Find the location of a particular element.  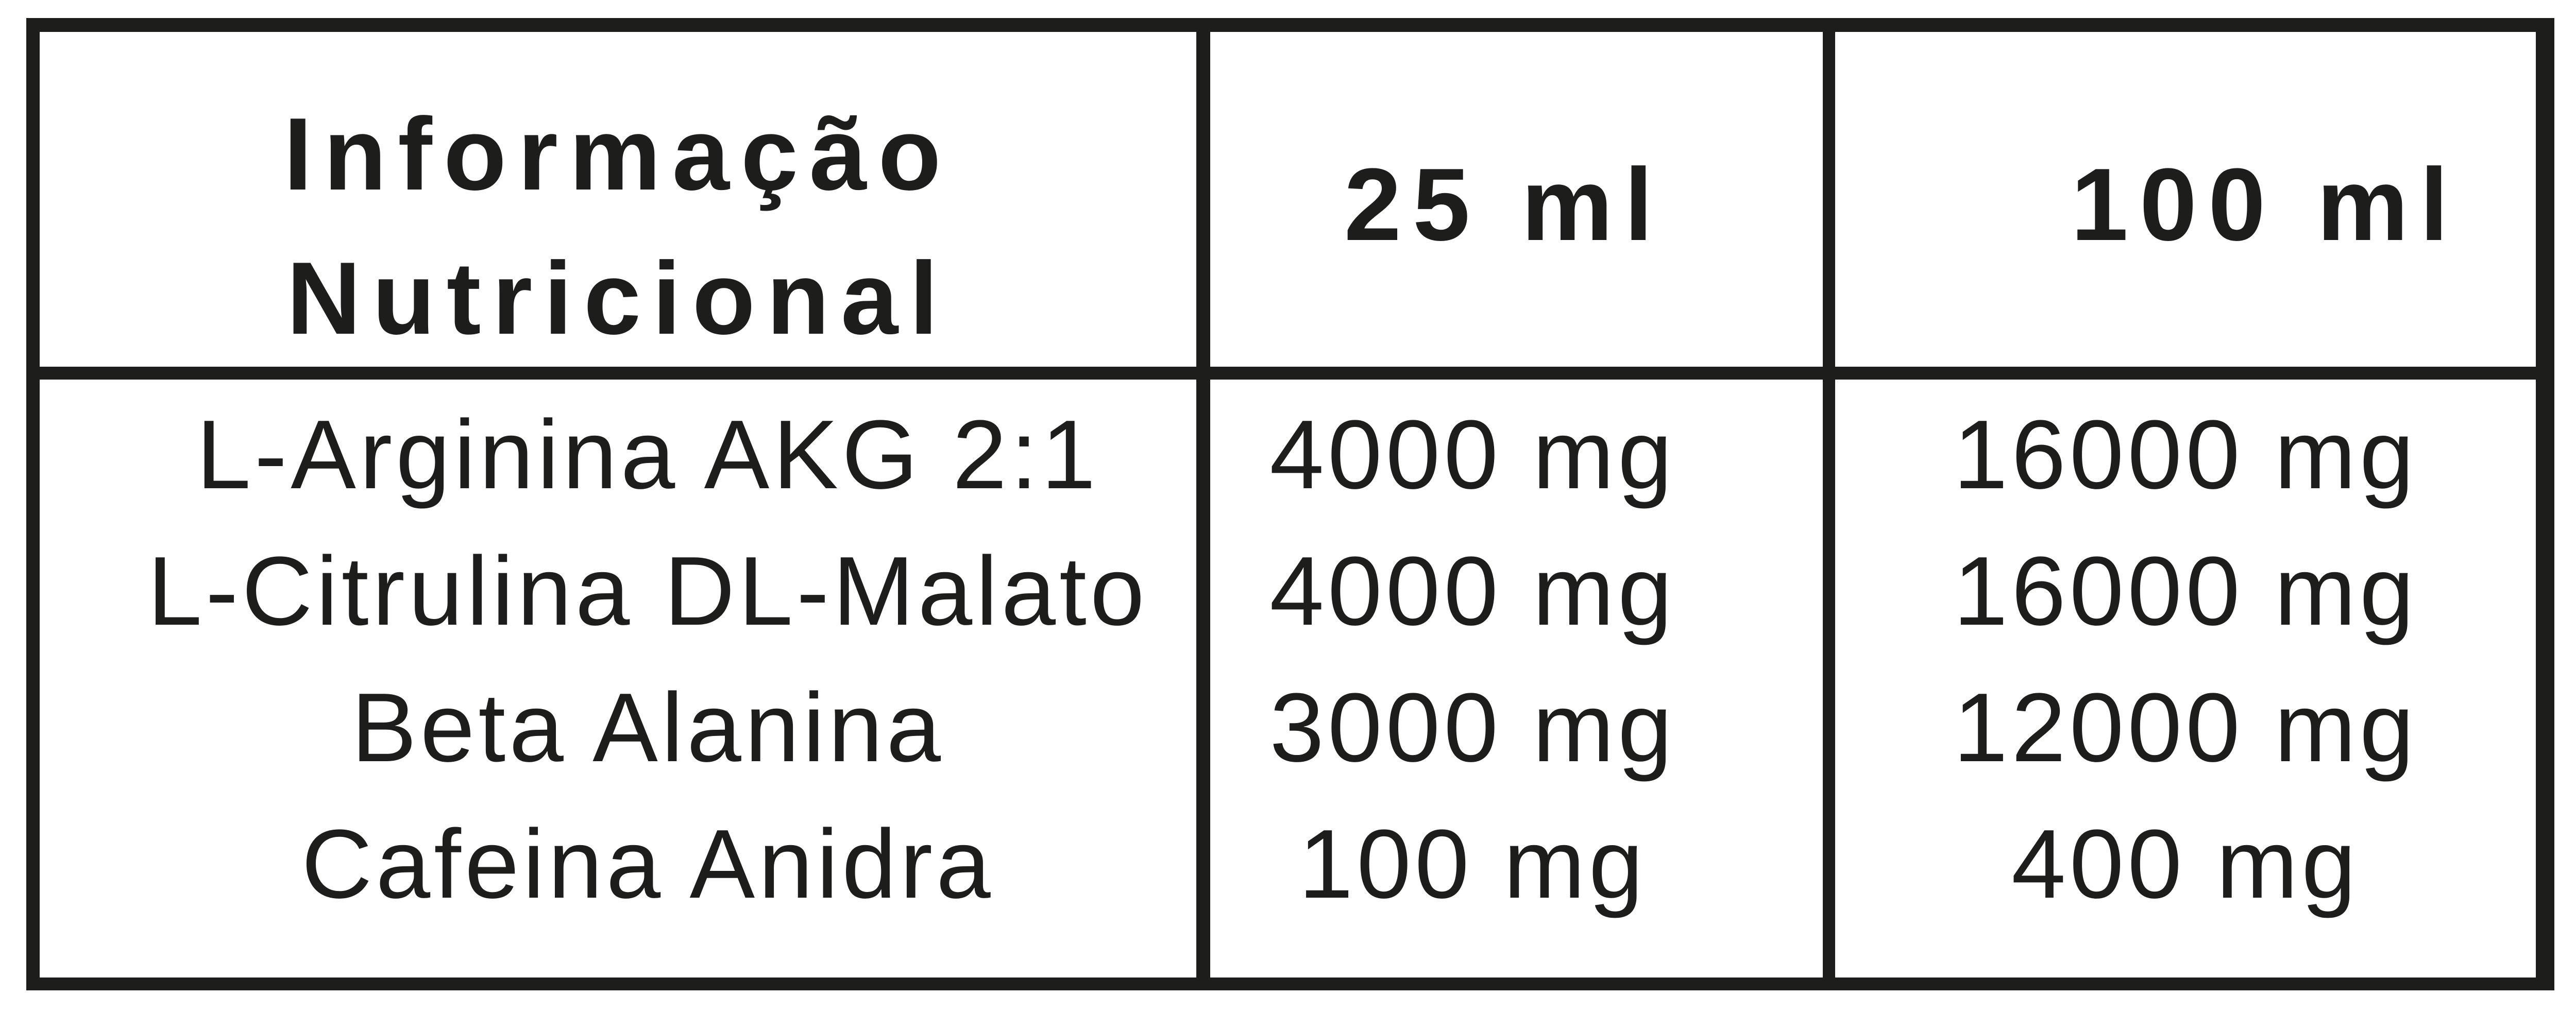

header-cell-nutrition-info: Informação Nutricional is located at coordinates (618, 200).